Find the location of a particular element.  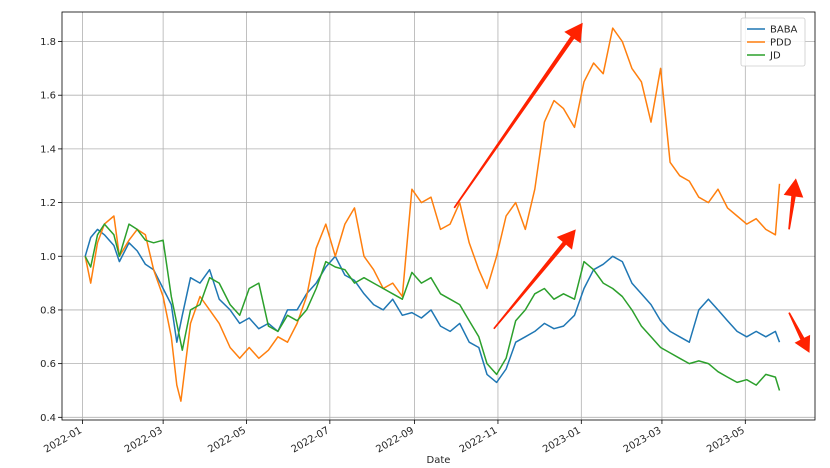

legend-box is located at coordinates (773, 42).